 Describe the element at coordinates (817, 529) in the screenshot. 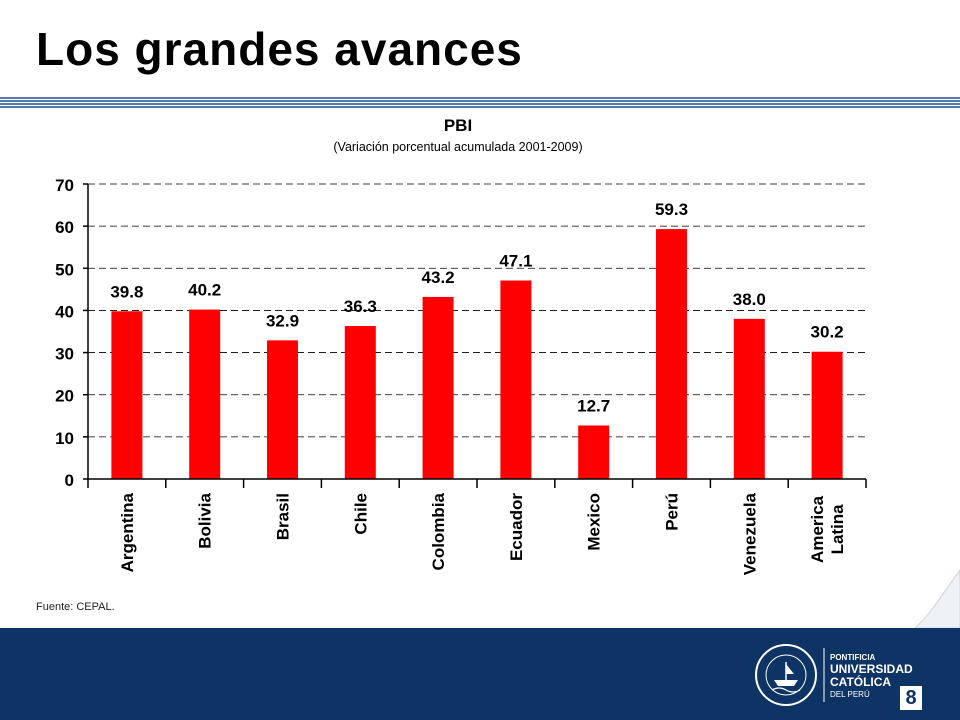

I see `category-label-line: America` at that location.